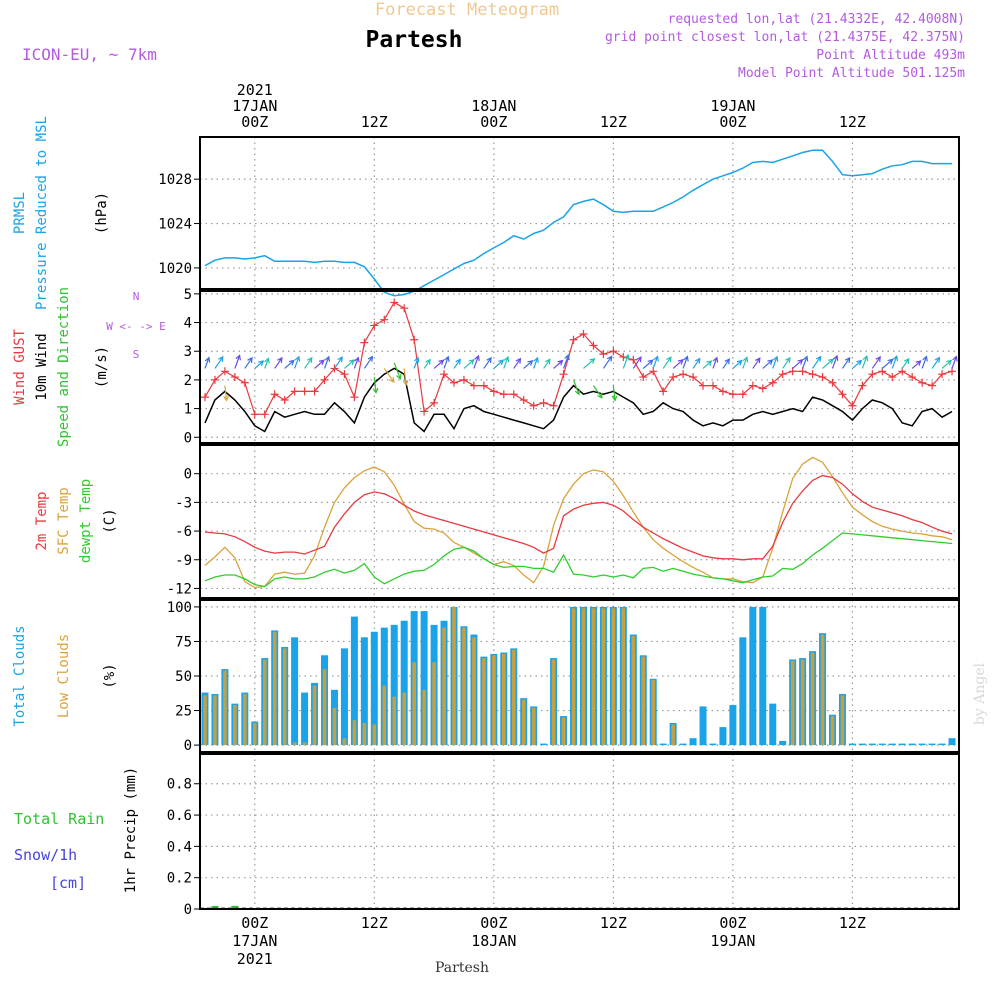 The image size is (1000, 1000). Describe the element at coordinates (175, 269) in the screenshot. I see `pressure-ytick-label: 1020` at that location.